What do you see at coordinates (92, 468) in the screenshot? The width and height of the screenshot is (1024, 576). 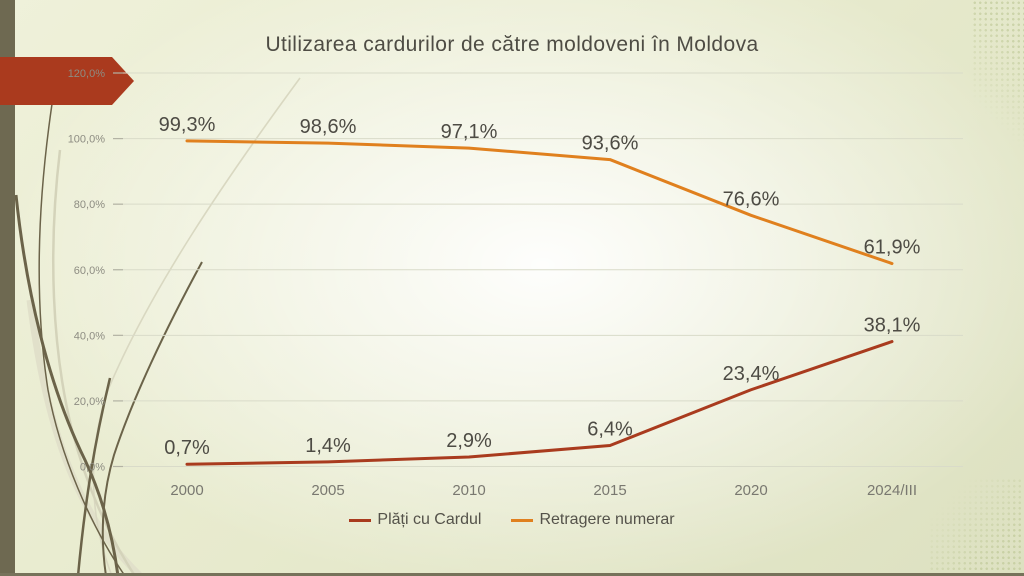 I see `y-tick-label: 0,0%` at bounding box center [92, 468].